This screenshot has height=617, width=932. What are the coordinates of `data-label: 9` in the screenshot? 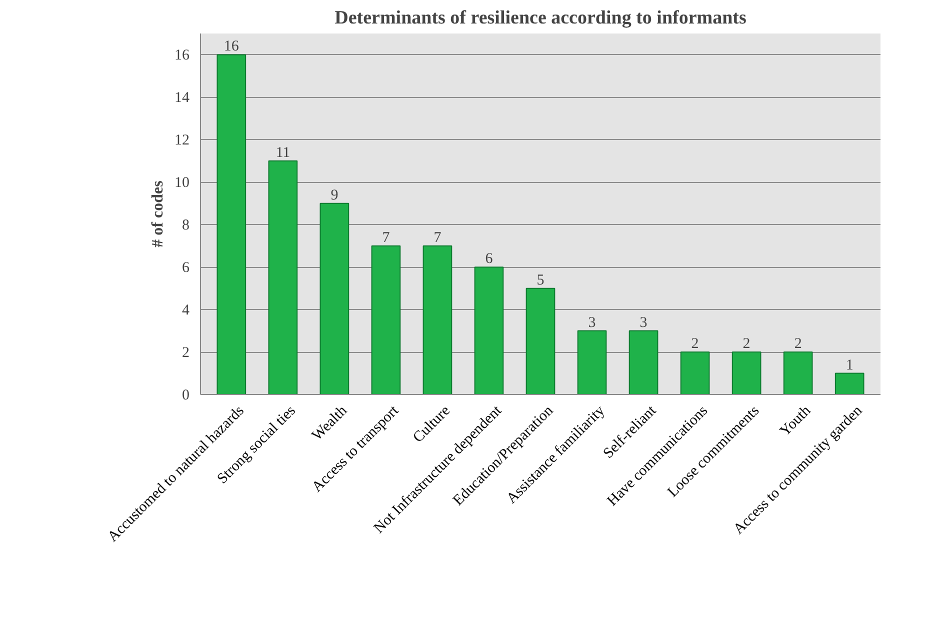 It's located at (334, 195).